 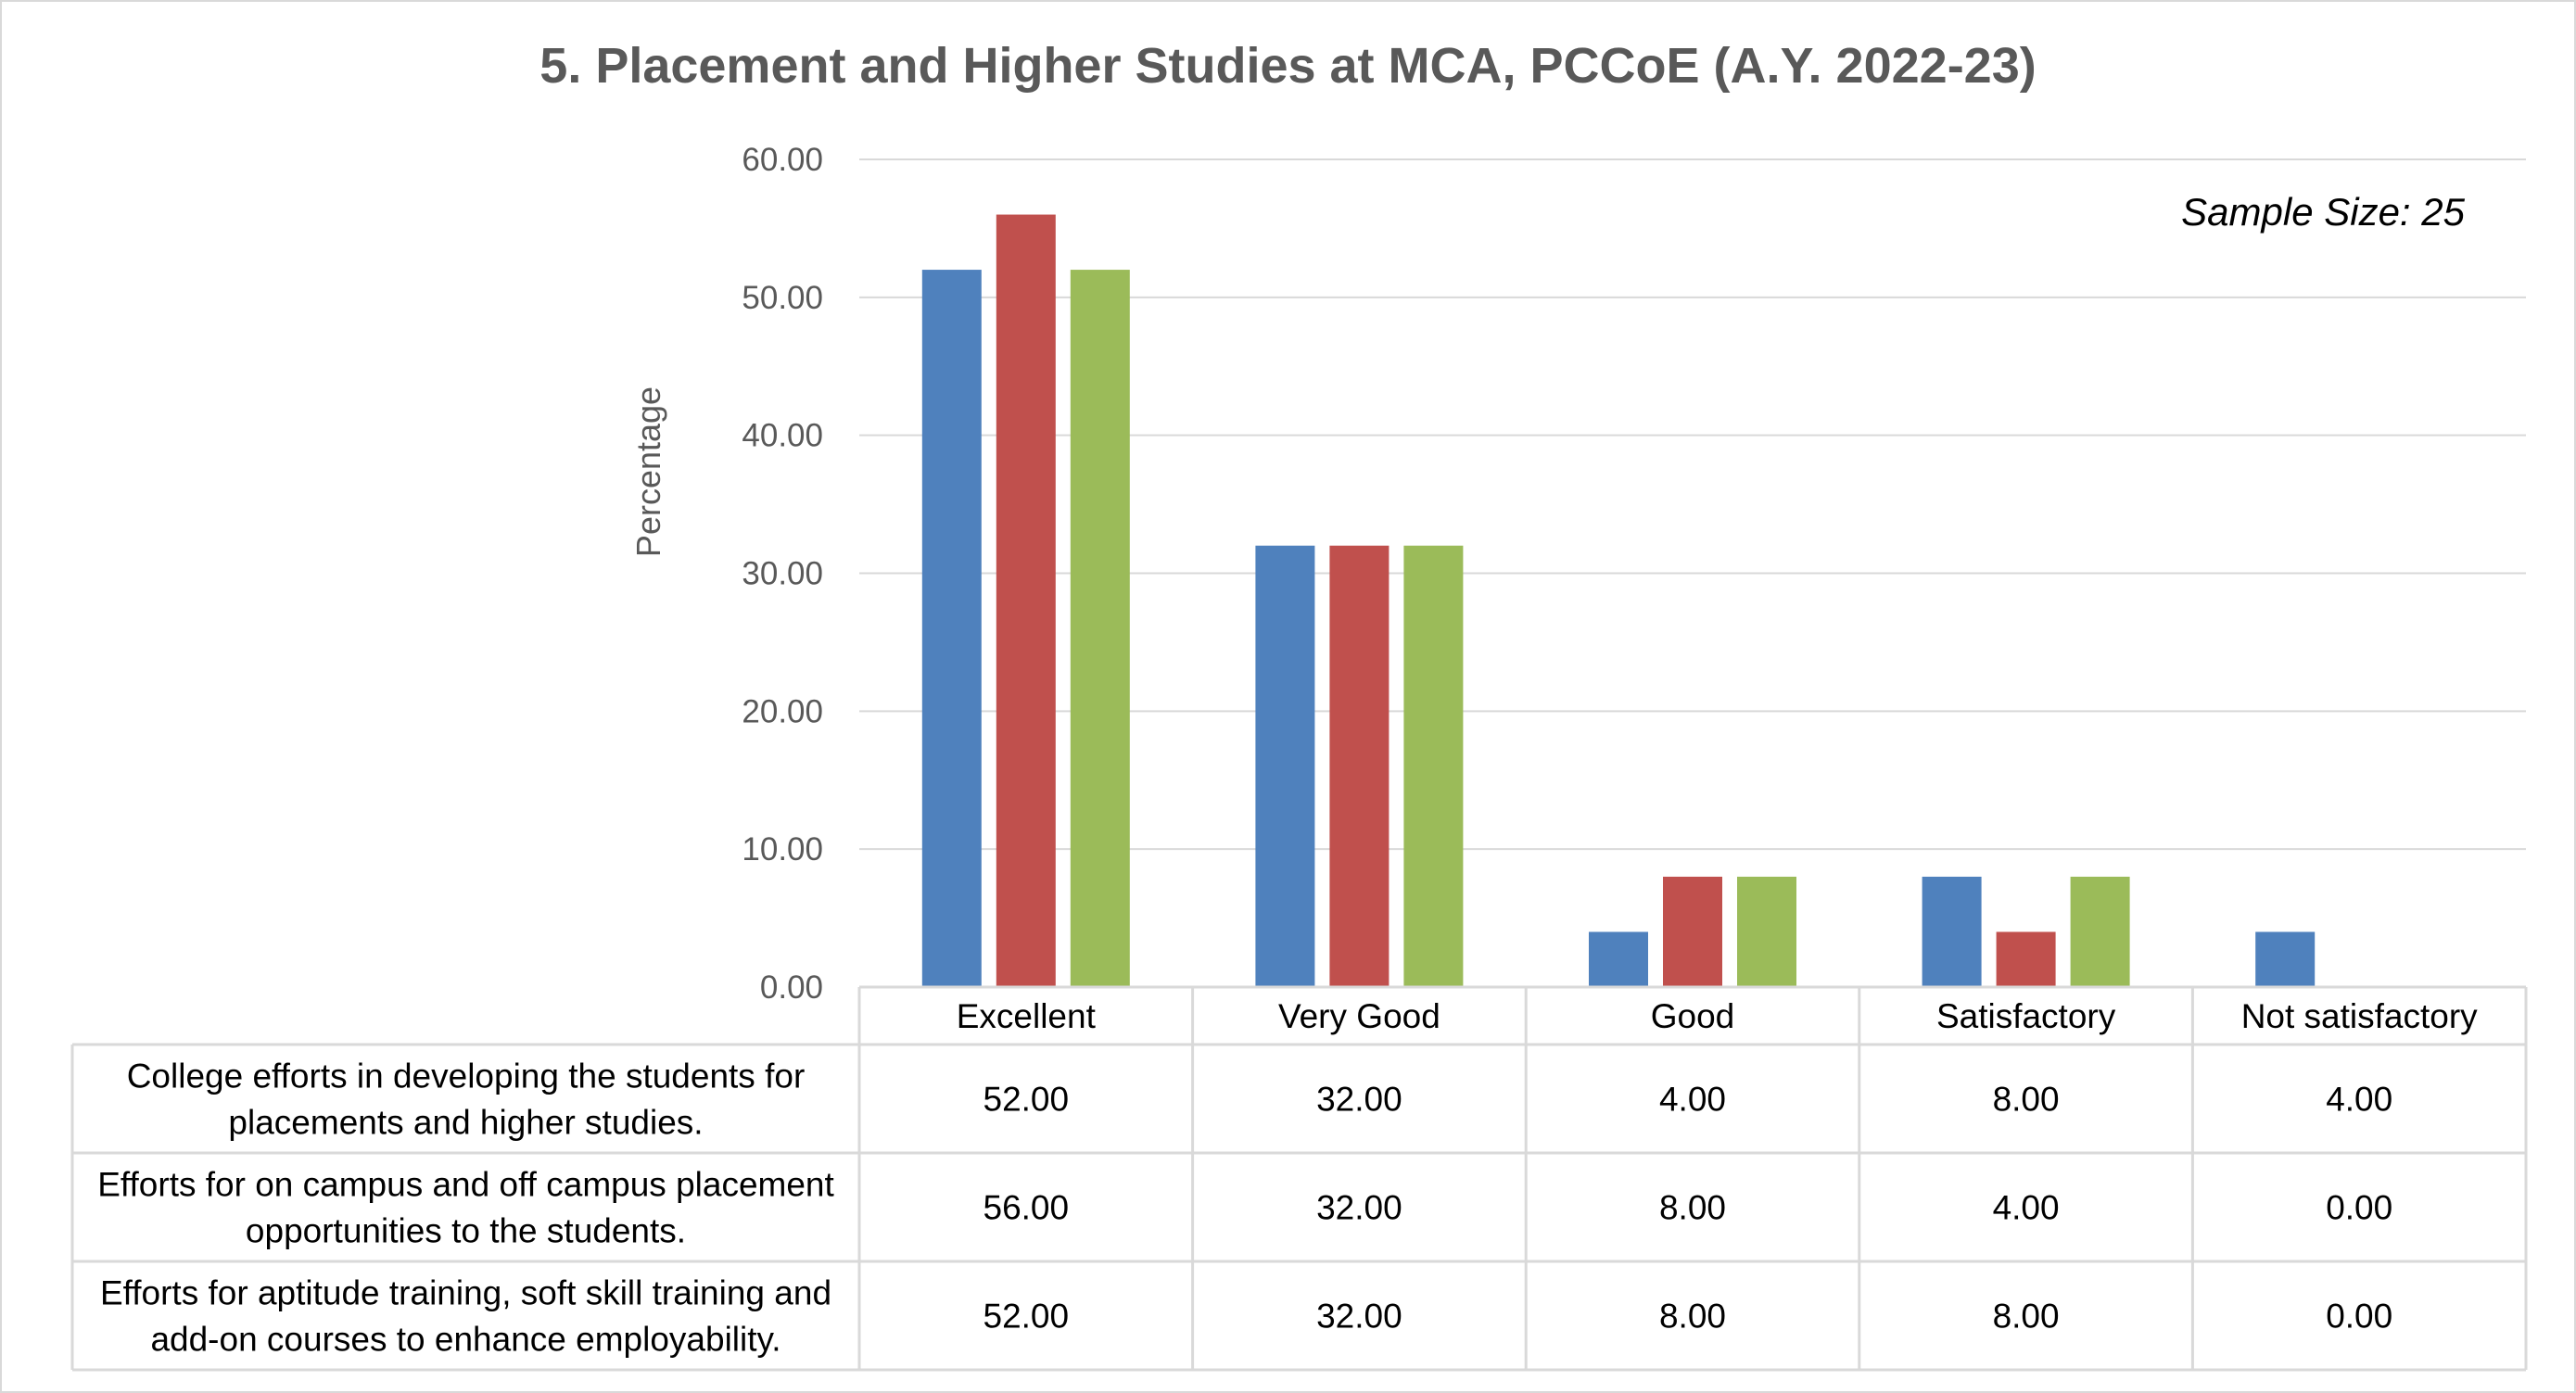 I want to click on series-label: add-on courses to enhance employability., so click(x=465, y=1340).